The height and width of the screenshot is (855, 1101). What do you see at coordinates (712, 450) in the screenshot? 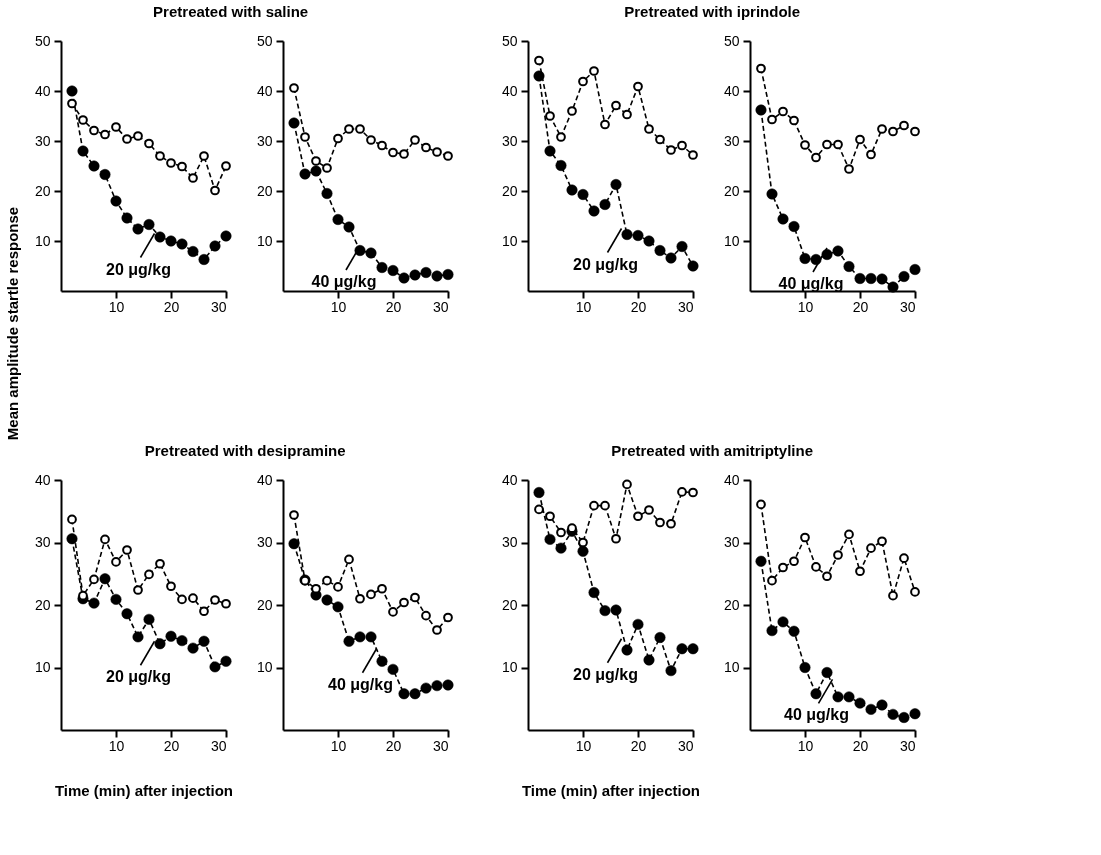
I see `chart-title: Pretreated with amitriptyline` at bounding box center [712, 450].